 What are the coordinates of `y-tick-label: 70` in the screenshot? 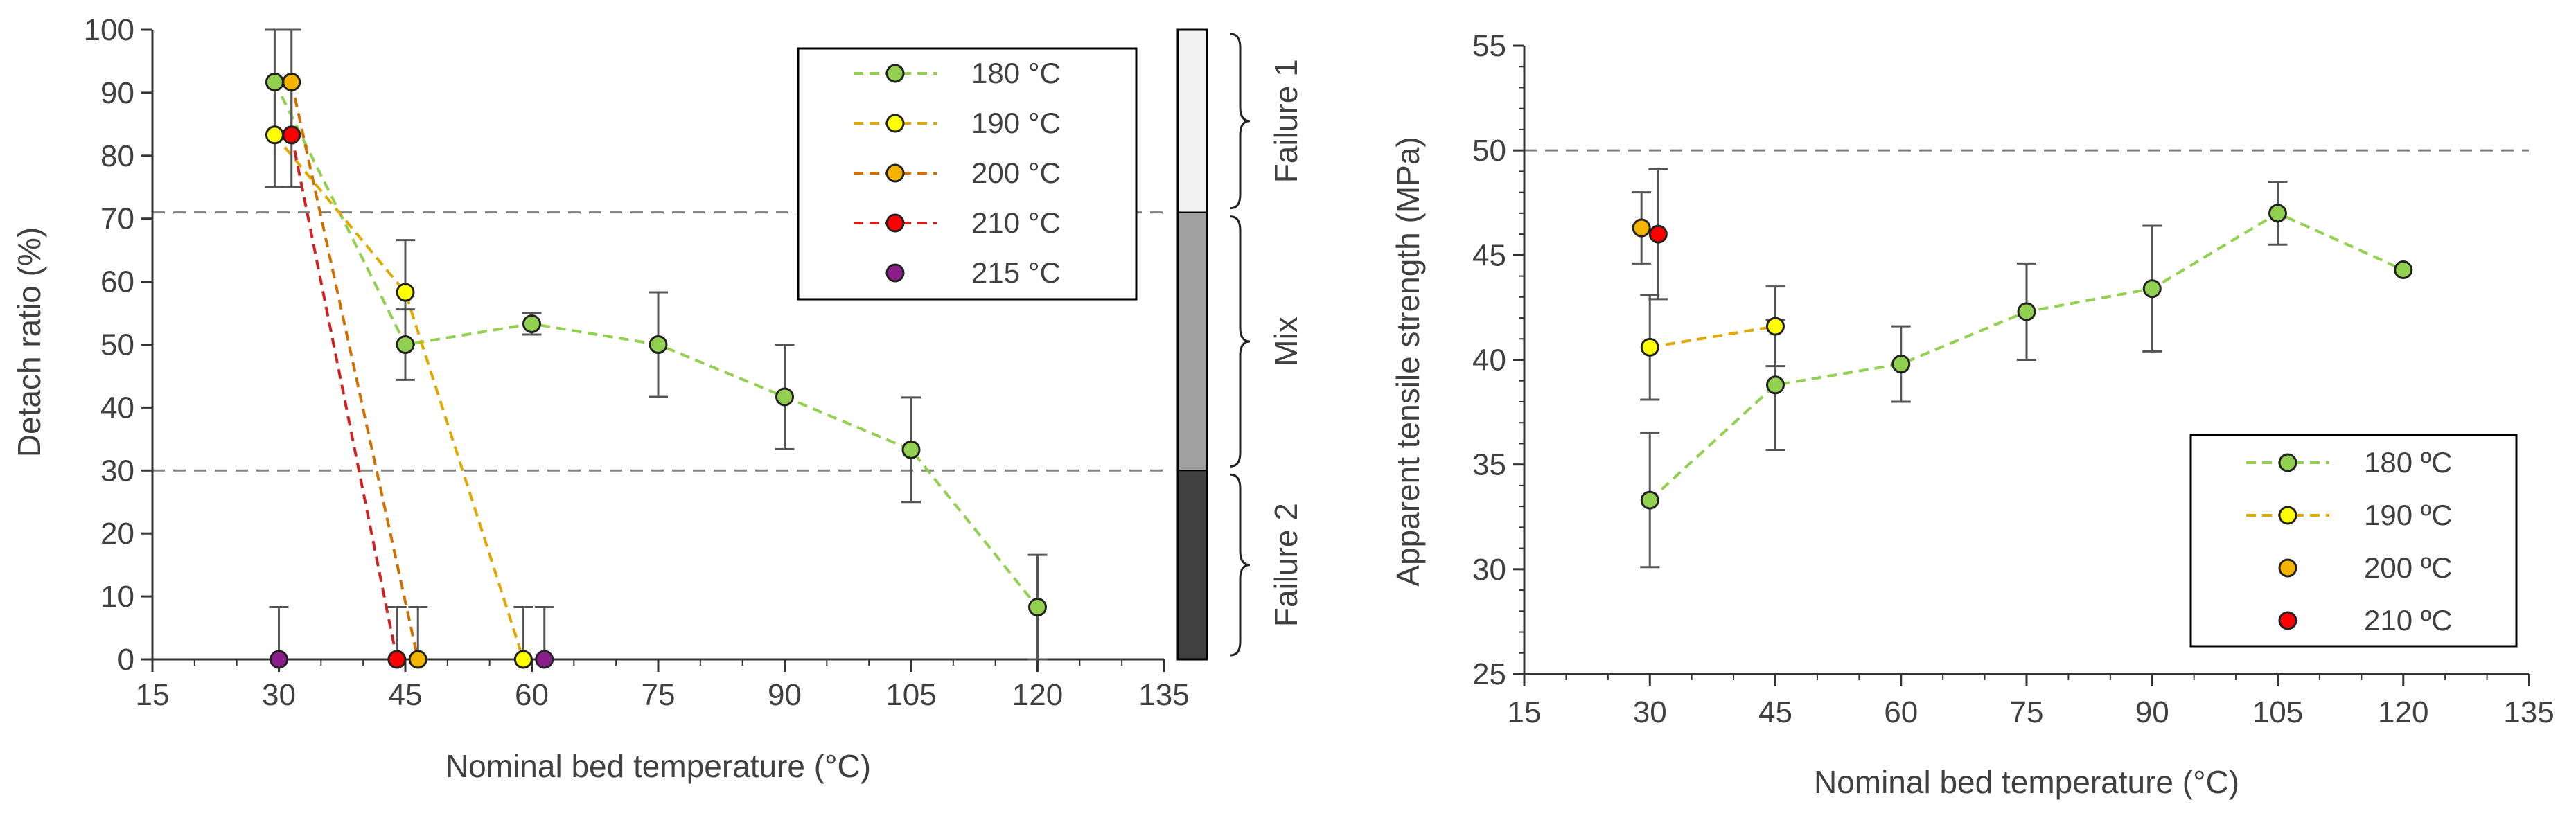 It's located at (117, 219).